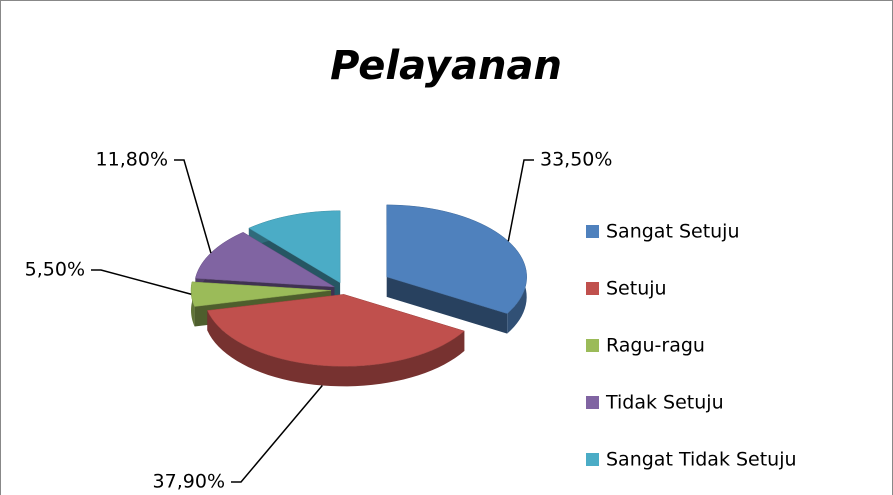 This screenshot has width=893, height=495. I want to click on data-label: 37,90%, so click(189, 482).